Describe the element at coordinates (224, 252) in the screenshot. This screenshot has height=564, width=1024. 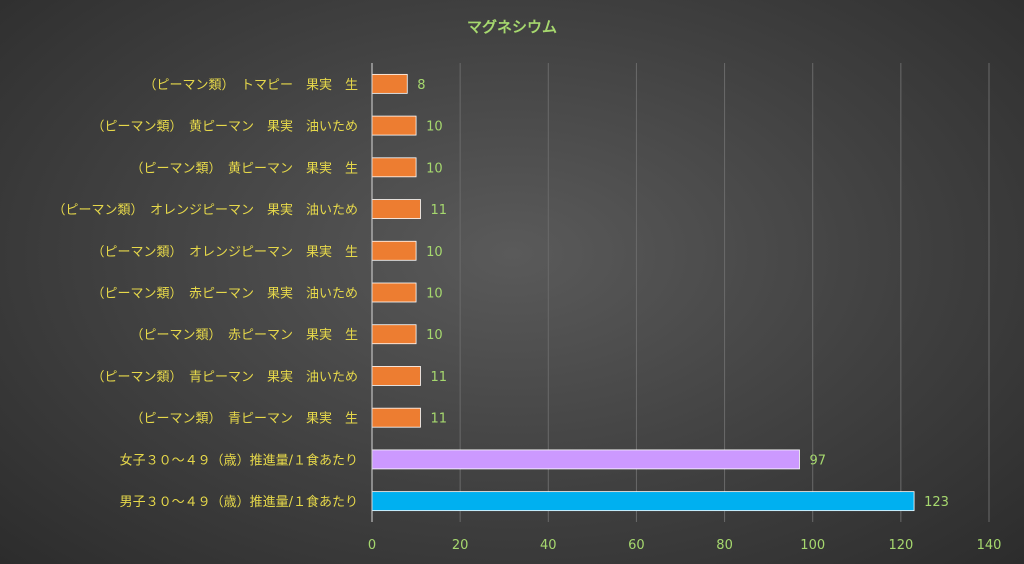
I see `category-label: （ピーマン類） オレンジピーマン 果実 生` at that location.